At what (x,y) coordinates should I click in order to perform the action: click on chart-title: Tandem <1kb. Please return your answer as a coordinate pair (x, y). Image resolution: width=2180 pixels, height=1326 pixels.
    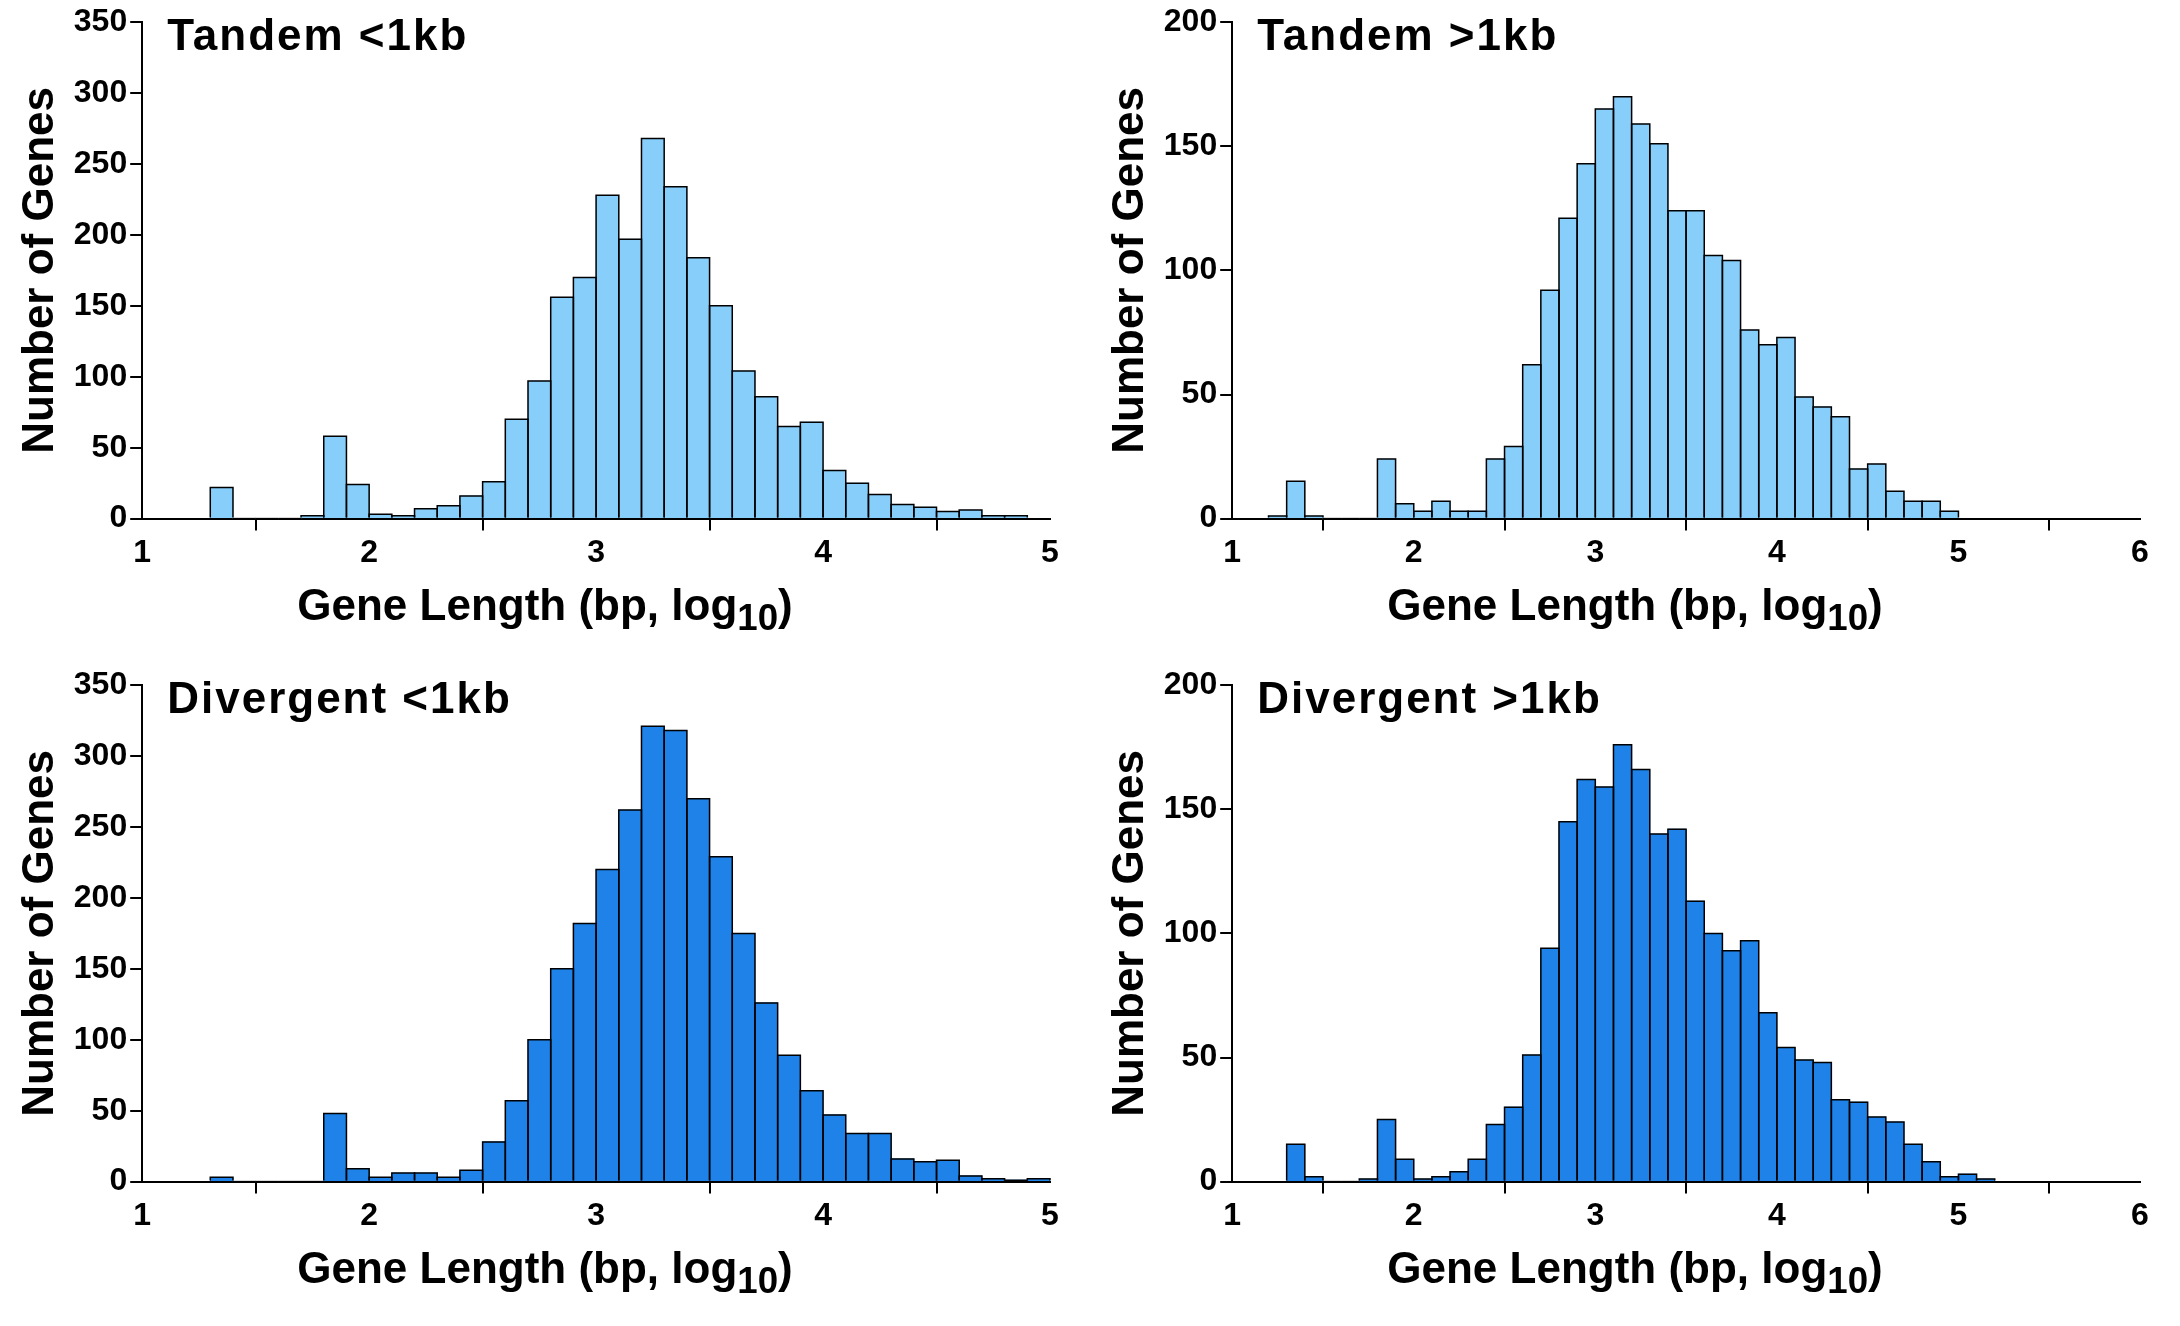
    Looking at the image, I should click on (318, 35).